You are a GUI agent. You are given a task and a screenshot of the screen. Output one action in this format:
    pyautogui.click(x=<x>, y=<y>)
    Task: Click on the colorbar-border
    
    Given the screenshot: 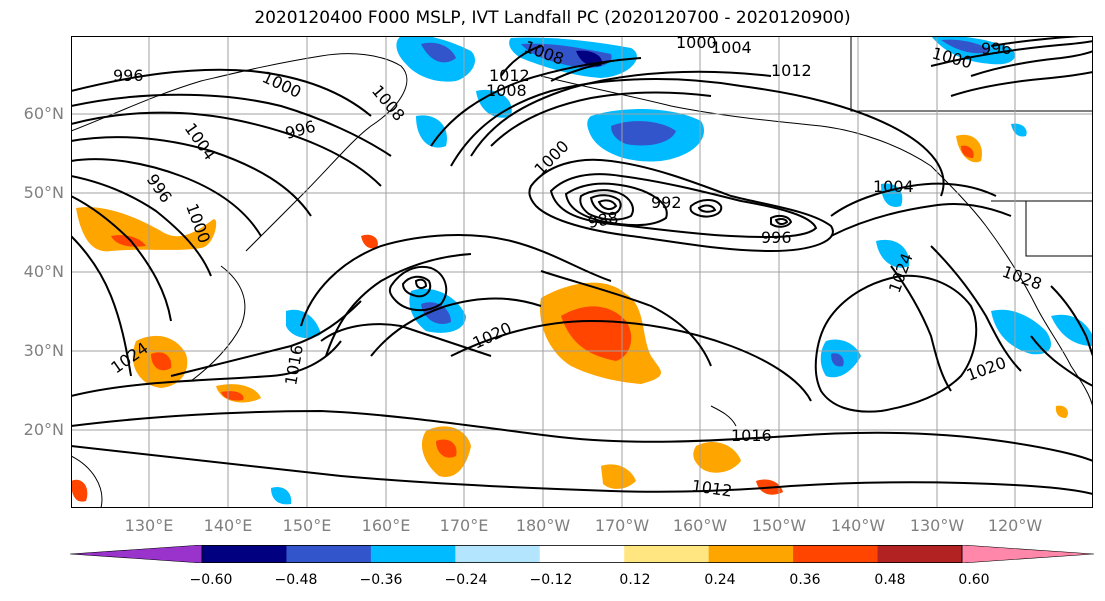 What is the action you would take?
    pyautogui.click(x=582, y=554)
    